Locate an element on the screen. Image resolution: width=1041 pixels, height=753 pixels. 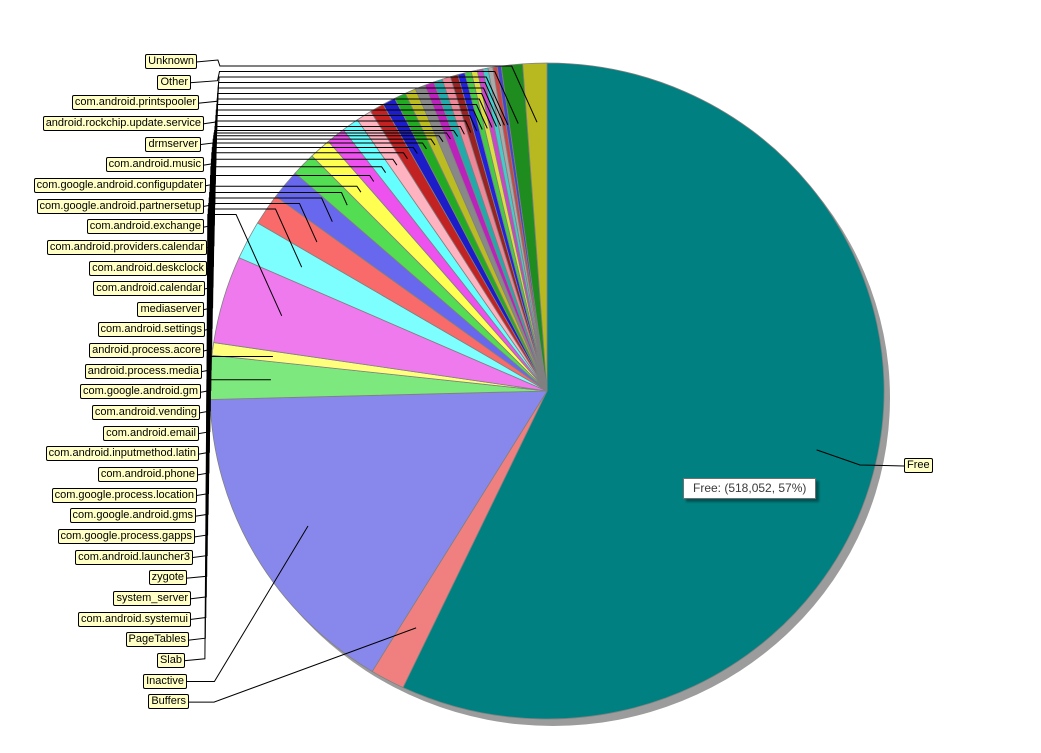
callout-label-com.google.android.gms: com.google.android.gms is located at coordinates (132, 516).